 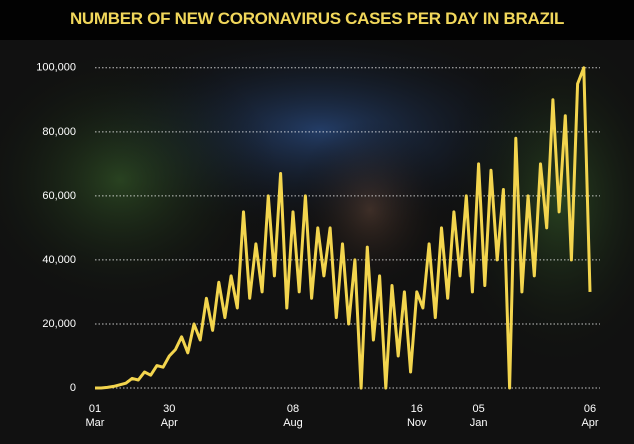 I want to click on title-band, so click(x=317, y=20).